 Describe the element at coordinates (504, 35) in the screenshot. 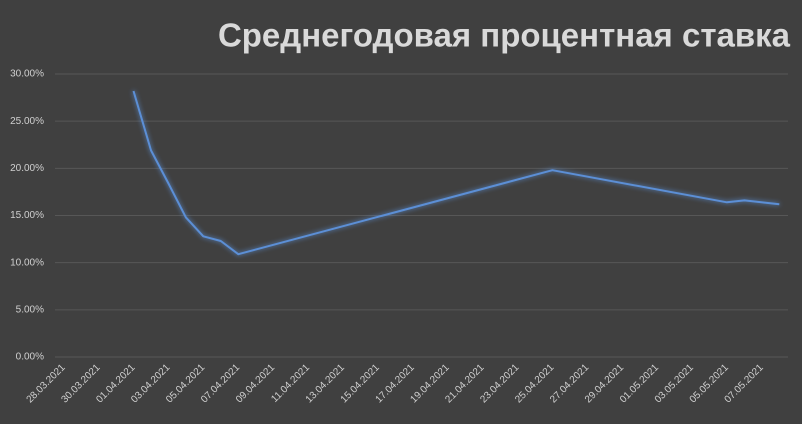

I see `chart-title: Среднегодовая процентная ставка` at that location.